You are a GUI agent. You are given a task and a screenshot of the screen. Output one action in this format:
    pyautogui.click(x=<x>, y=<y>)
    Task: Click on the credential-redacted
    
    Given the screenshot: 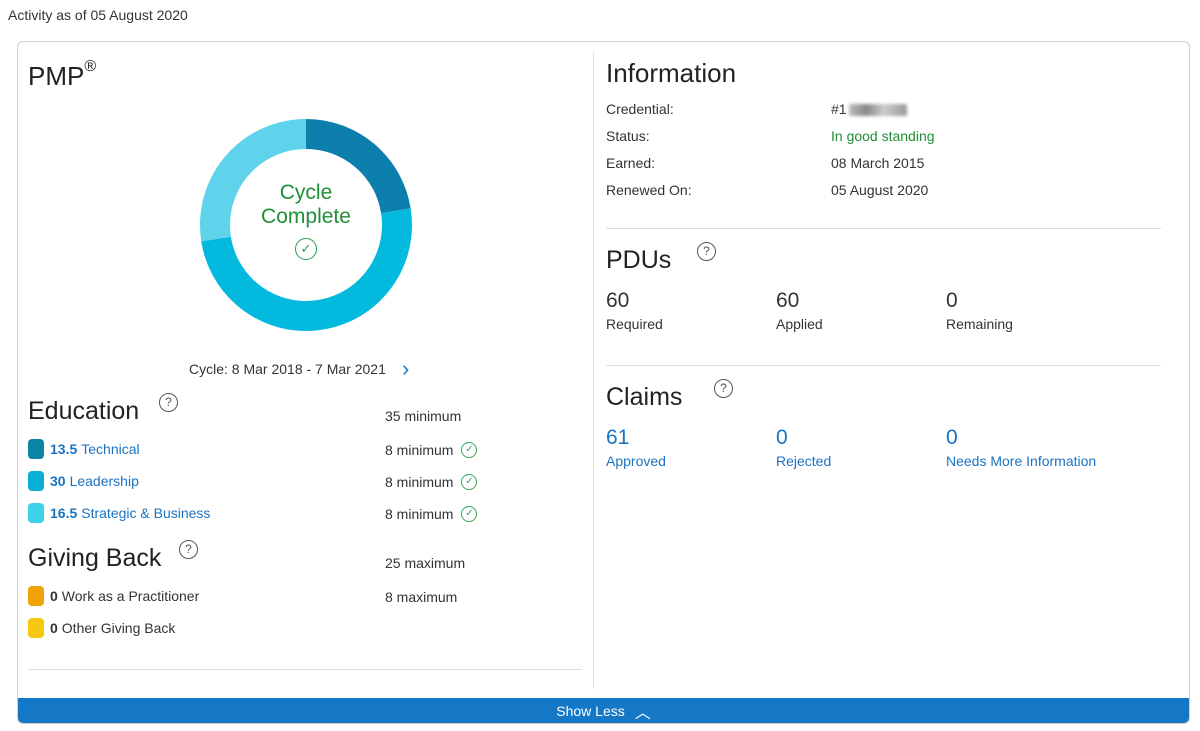 What is the action you would take?
    pyautogui.click(x=877, y=110)
    